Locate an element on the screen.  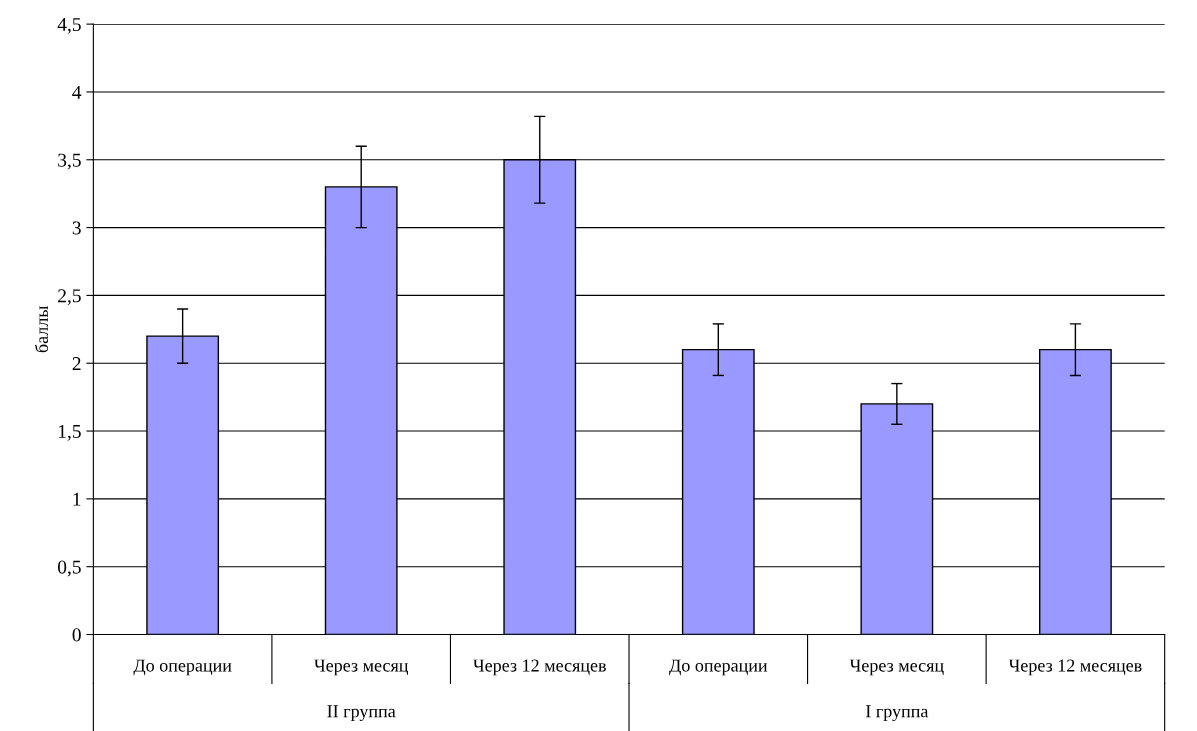
text: II группа is located at coordinates (361, 713).